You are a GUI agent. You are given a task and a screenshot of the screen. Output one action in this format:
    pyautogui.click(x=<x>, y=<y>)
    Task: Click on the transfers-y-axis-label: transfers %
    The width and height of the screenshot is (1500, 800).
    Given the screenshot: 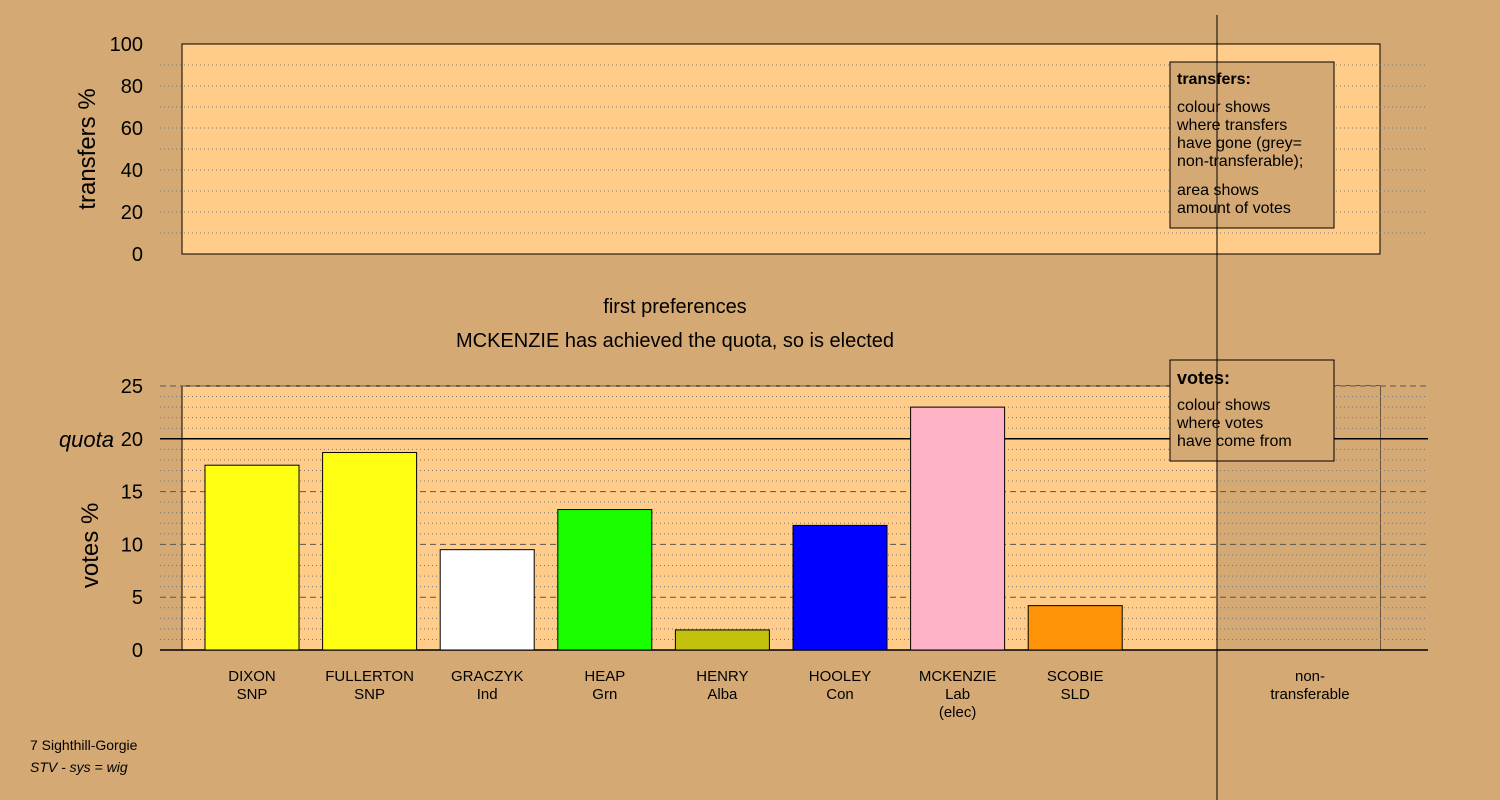 What is the action you would take?
    pyautogui.click(x=87, y=148)
    